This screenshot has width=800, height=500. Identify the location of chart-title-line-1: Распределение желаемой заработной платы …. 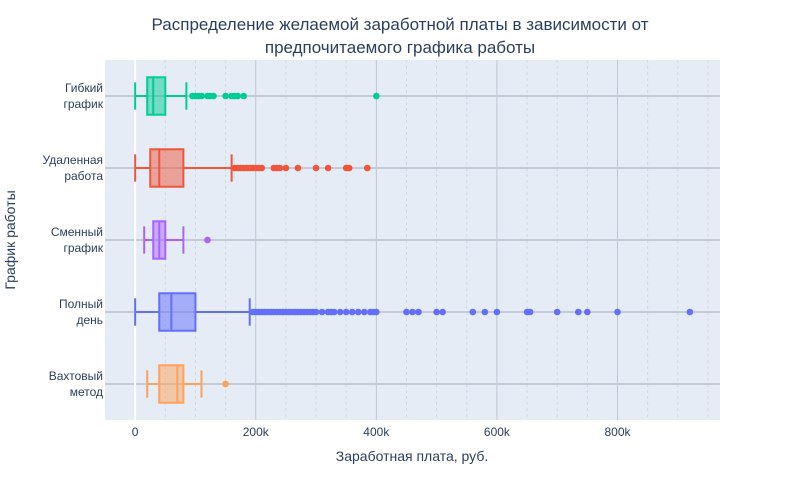
(400, 24).